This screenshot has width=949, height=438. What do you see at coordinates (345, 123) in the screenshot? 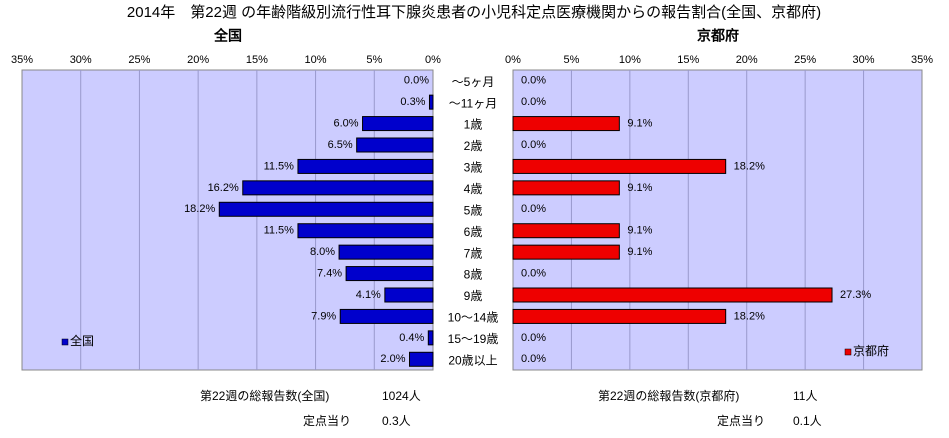
I see `national-value-label: 6.0%` at bounding box center [345, 123].